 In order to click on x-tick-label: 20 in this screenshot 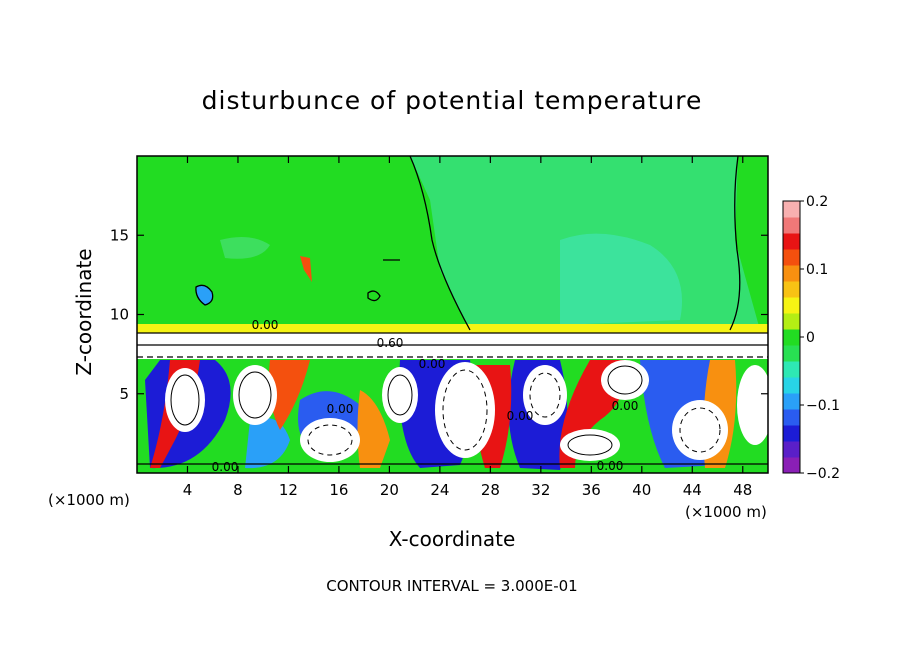, I will do `click(389, 490)`.